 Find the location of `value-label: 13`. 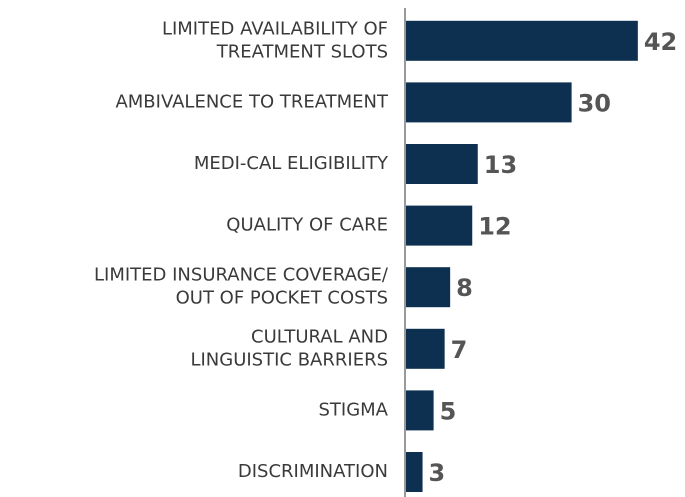

value-label: 13 is located at coordinates (500, 165).